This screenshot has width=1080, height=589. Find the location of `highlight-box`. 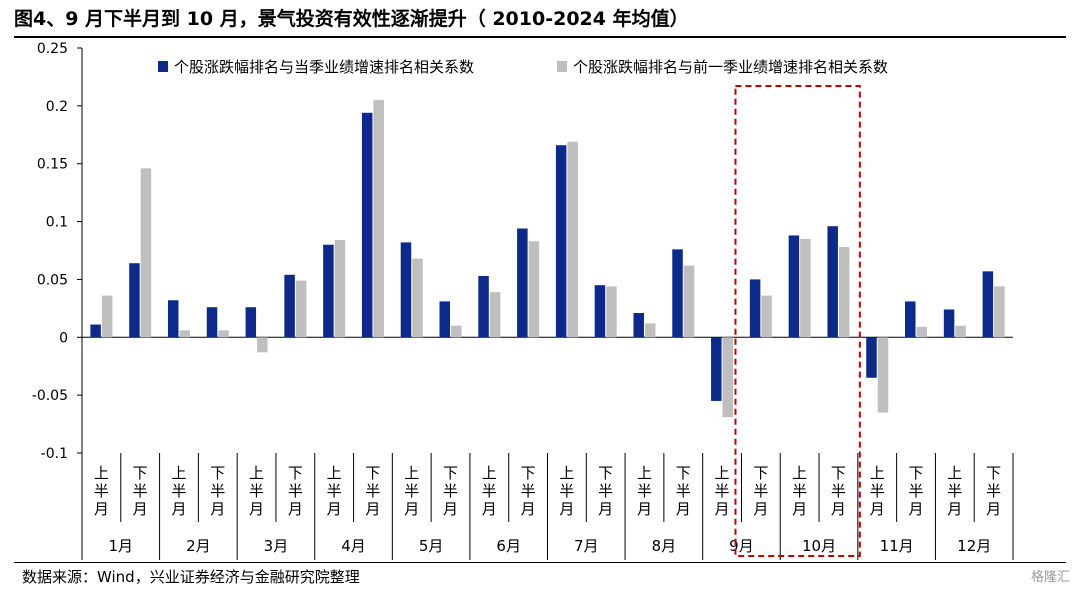

highlight-box is located at coordinates (797, 321).